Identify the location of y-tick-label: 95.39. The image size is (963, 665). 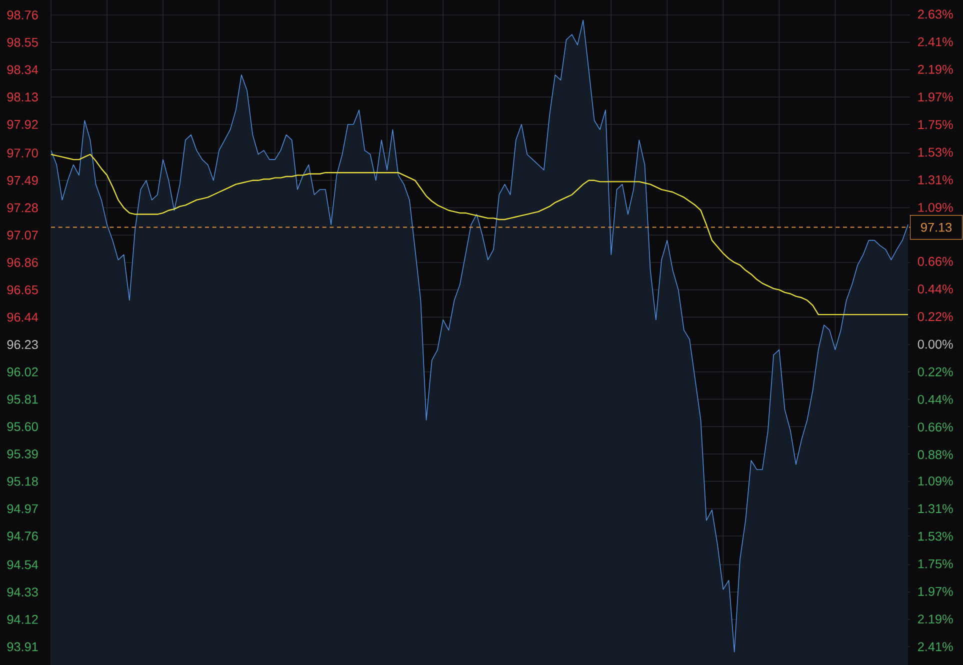
(22, 453).